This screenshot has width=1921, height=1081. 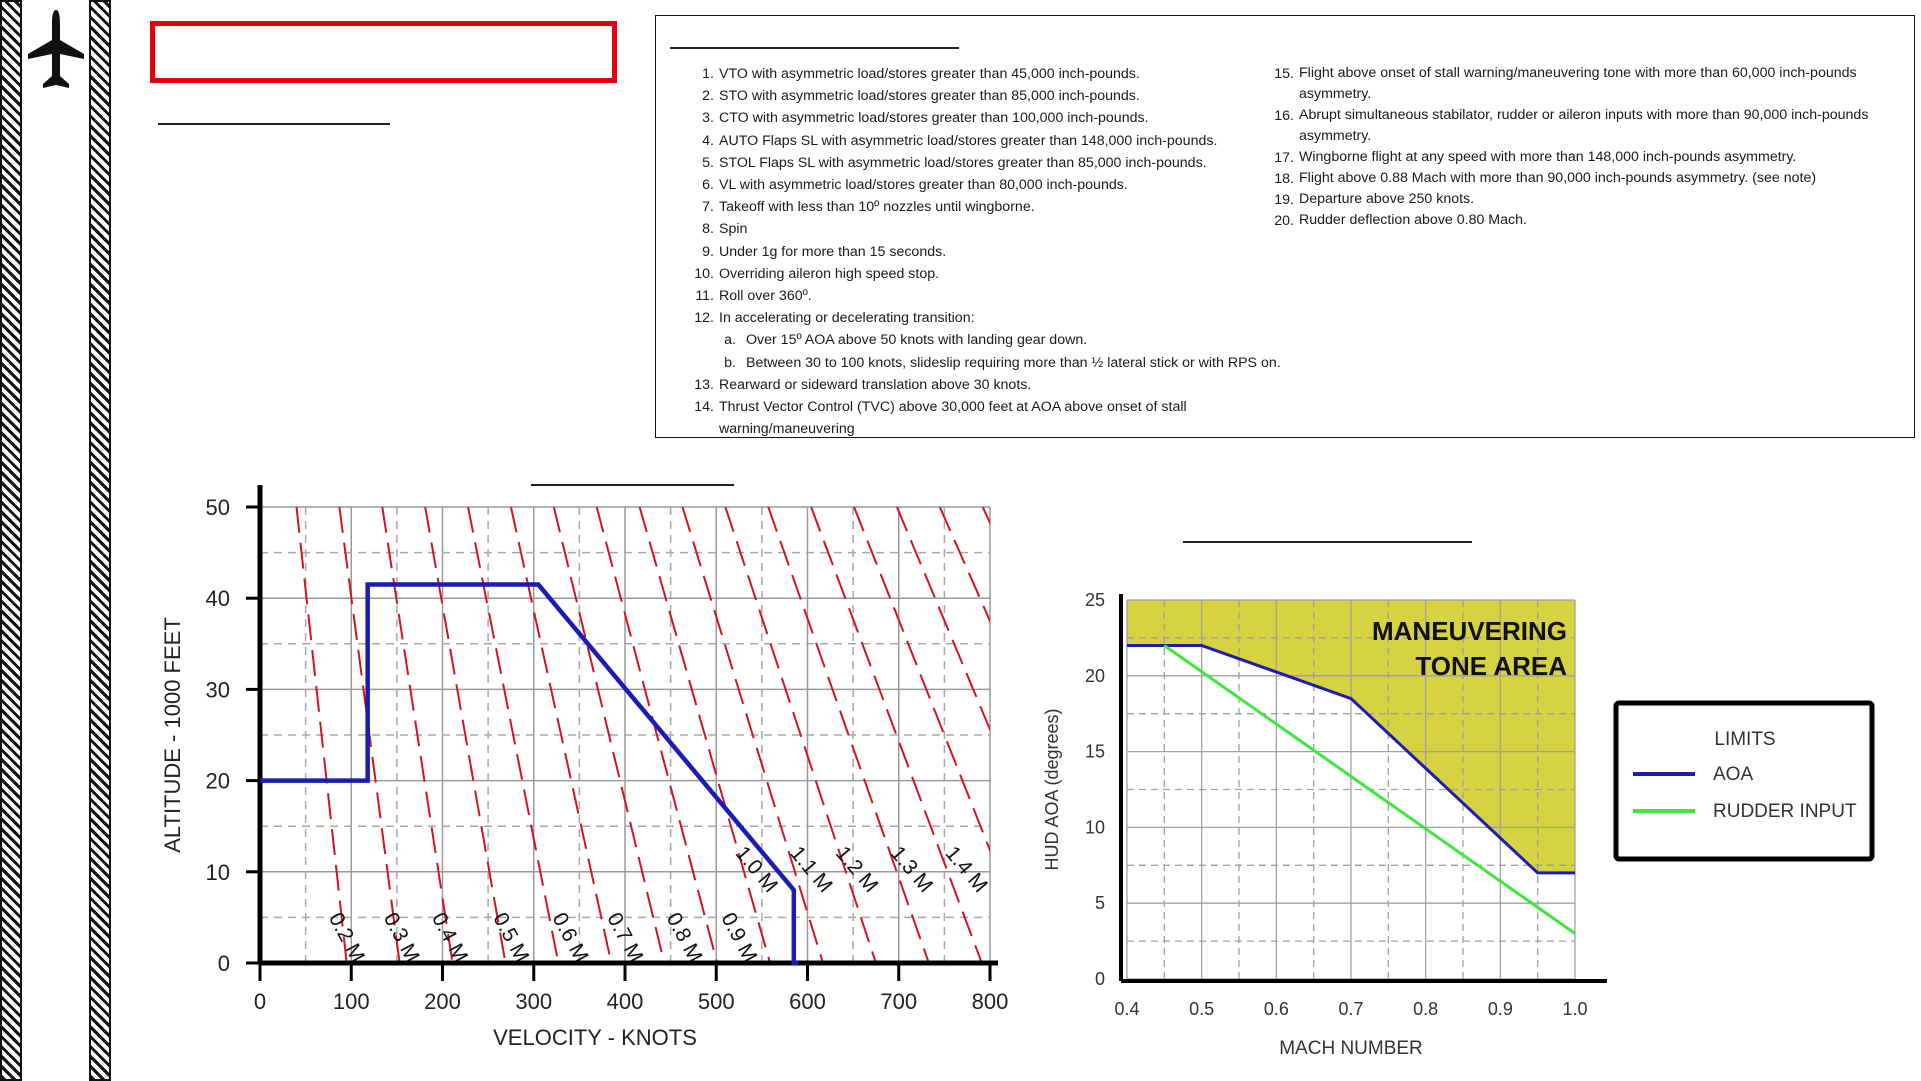 I want to click on list-item-number: 18., so click(x=1284, y=179).